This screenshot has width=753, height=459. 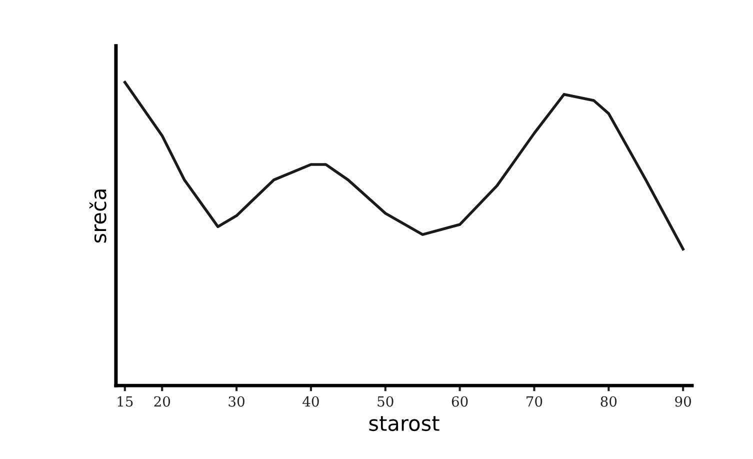 What do you see at coordinates (125, 401) in the screenshot?
I see `x-tick-label: 15` at bounding box center [125, 401].